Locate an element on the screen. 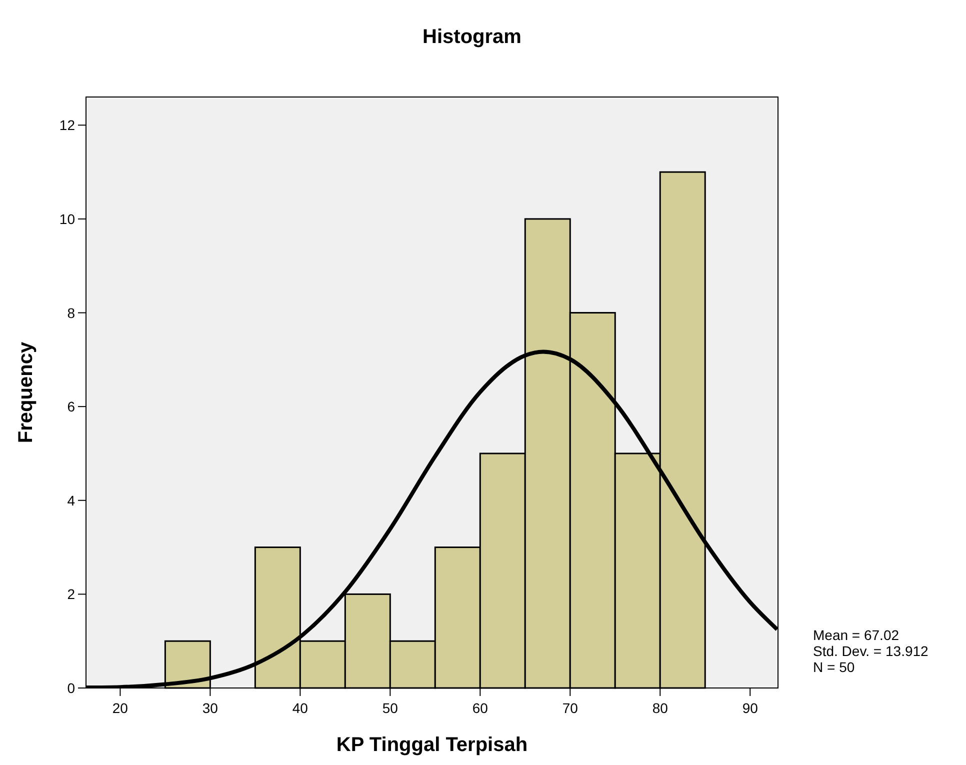 The width and height of the screenshot is (966, 765). x-tick-label: 50 is located at coordinates (390, 708).